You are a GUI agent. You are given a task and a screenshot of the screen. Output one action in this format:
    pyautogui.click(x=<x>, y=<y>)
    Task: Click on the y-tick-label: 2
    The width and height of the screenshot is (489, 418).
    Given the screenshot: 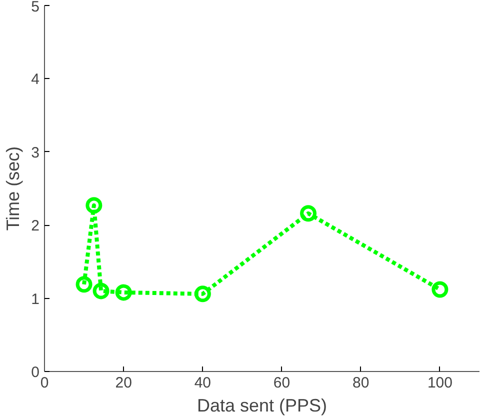 What is the action you would take?
    pyautogui.click(x=35, y=226)
    